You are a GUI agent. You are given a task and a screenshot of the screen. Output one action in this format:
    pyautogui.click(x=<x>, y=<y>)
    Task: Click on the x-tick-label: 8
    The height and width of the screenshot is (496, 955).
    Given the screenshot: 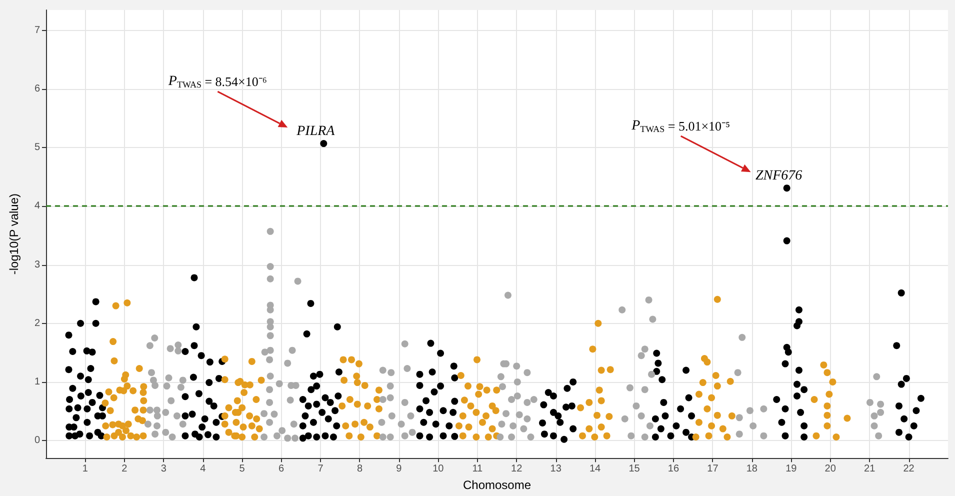 What is the action you would take?
    pyautogui.click(x=359, y=469)
    